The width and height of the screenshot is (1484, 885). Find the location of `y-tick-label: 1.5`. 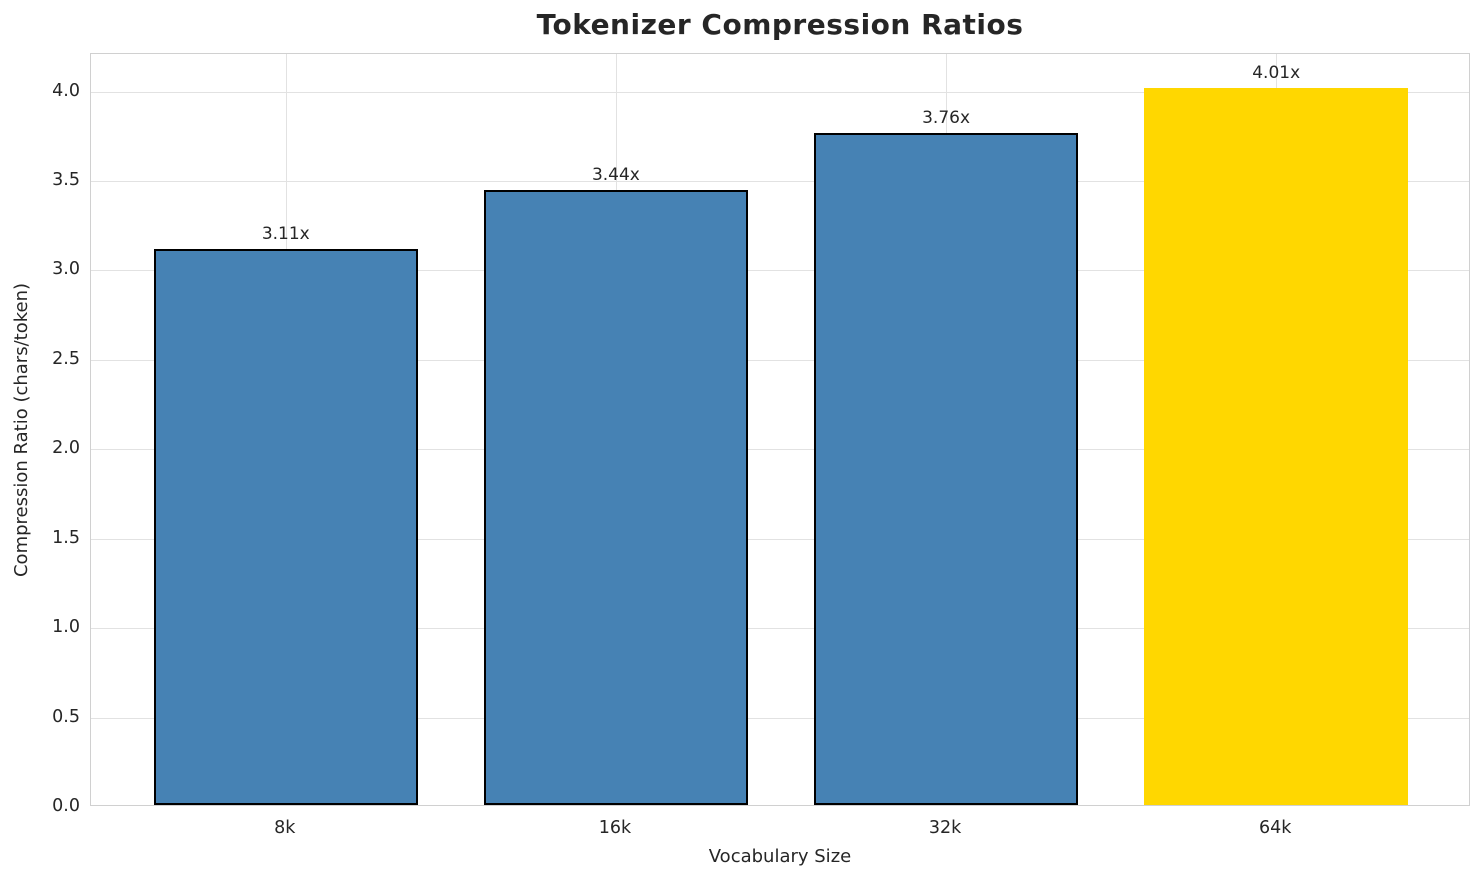

y-tick-label: 1.5 is located at coordinates (66, 537).